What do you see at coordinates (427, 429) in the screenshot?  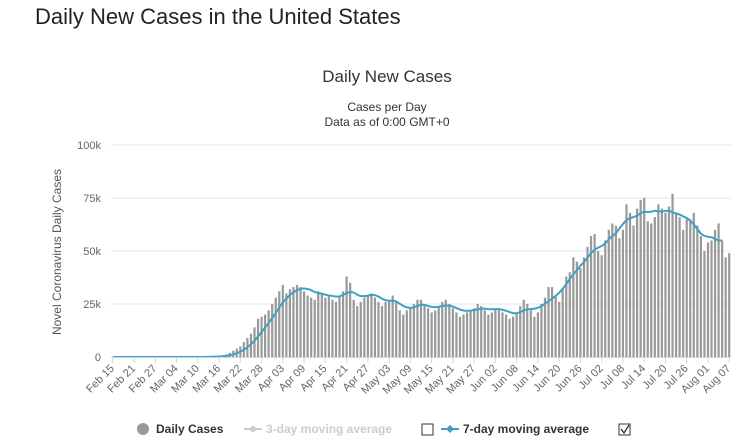 I see `legend-checkbox-3day` at bounding box center [427, 429].